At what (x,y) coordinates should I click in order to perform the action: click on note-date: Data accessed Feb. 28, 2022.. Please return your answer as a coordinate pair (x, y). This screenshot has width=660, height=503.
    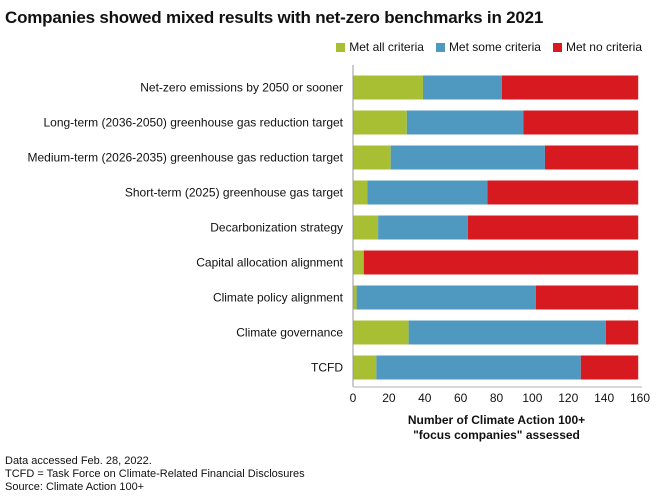
    Looking at the image, I should click on (78, 461).